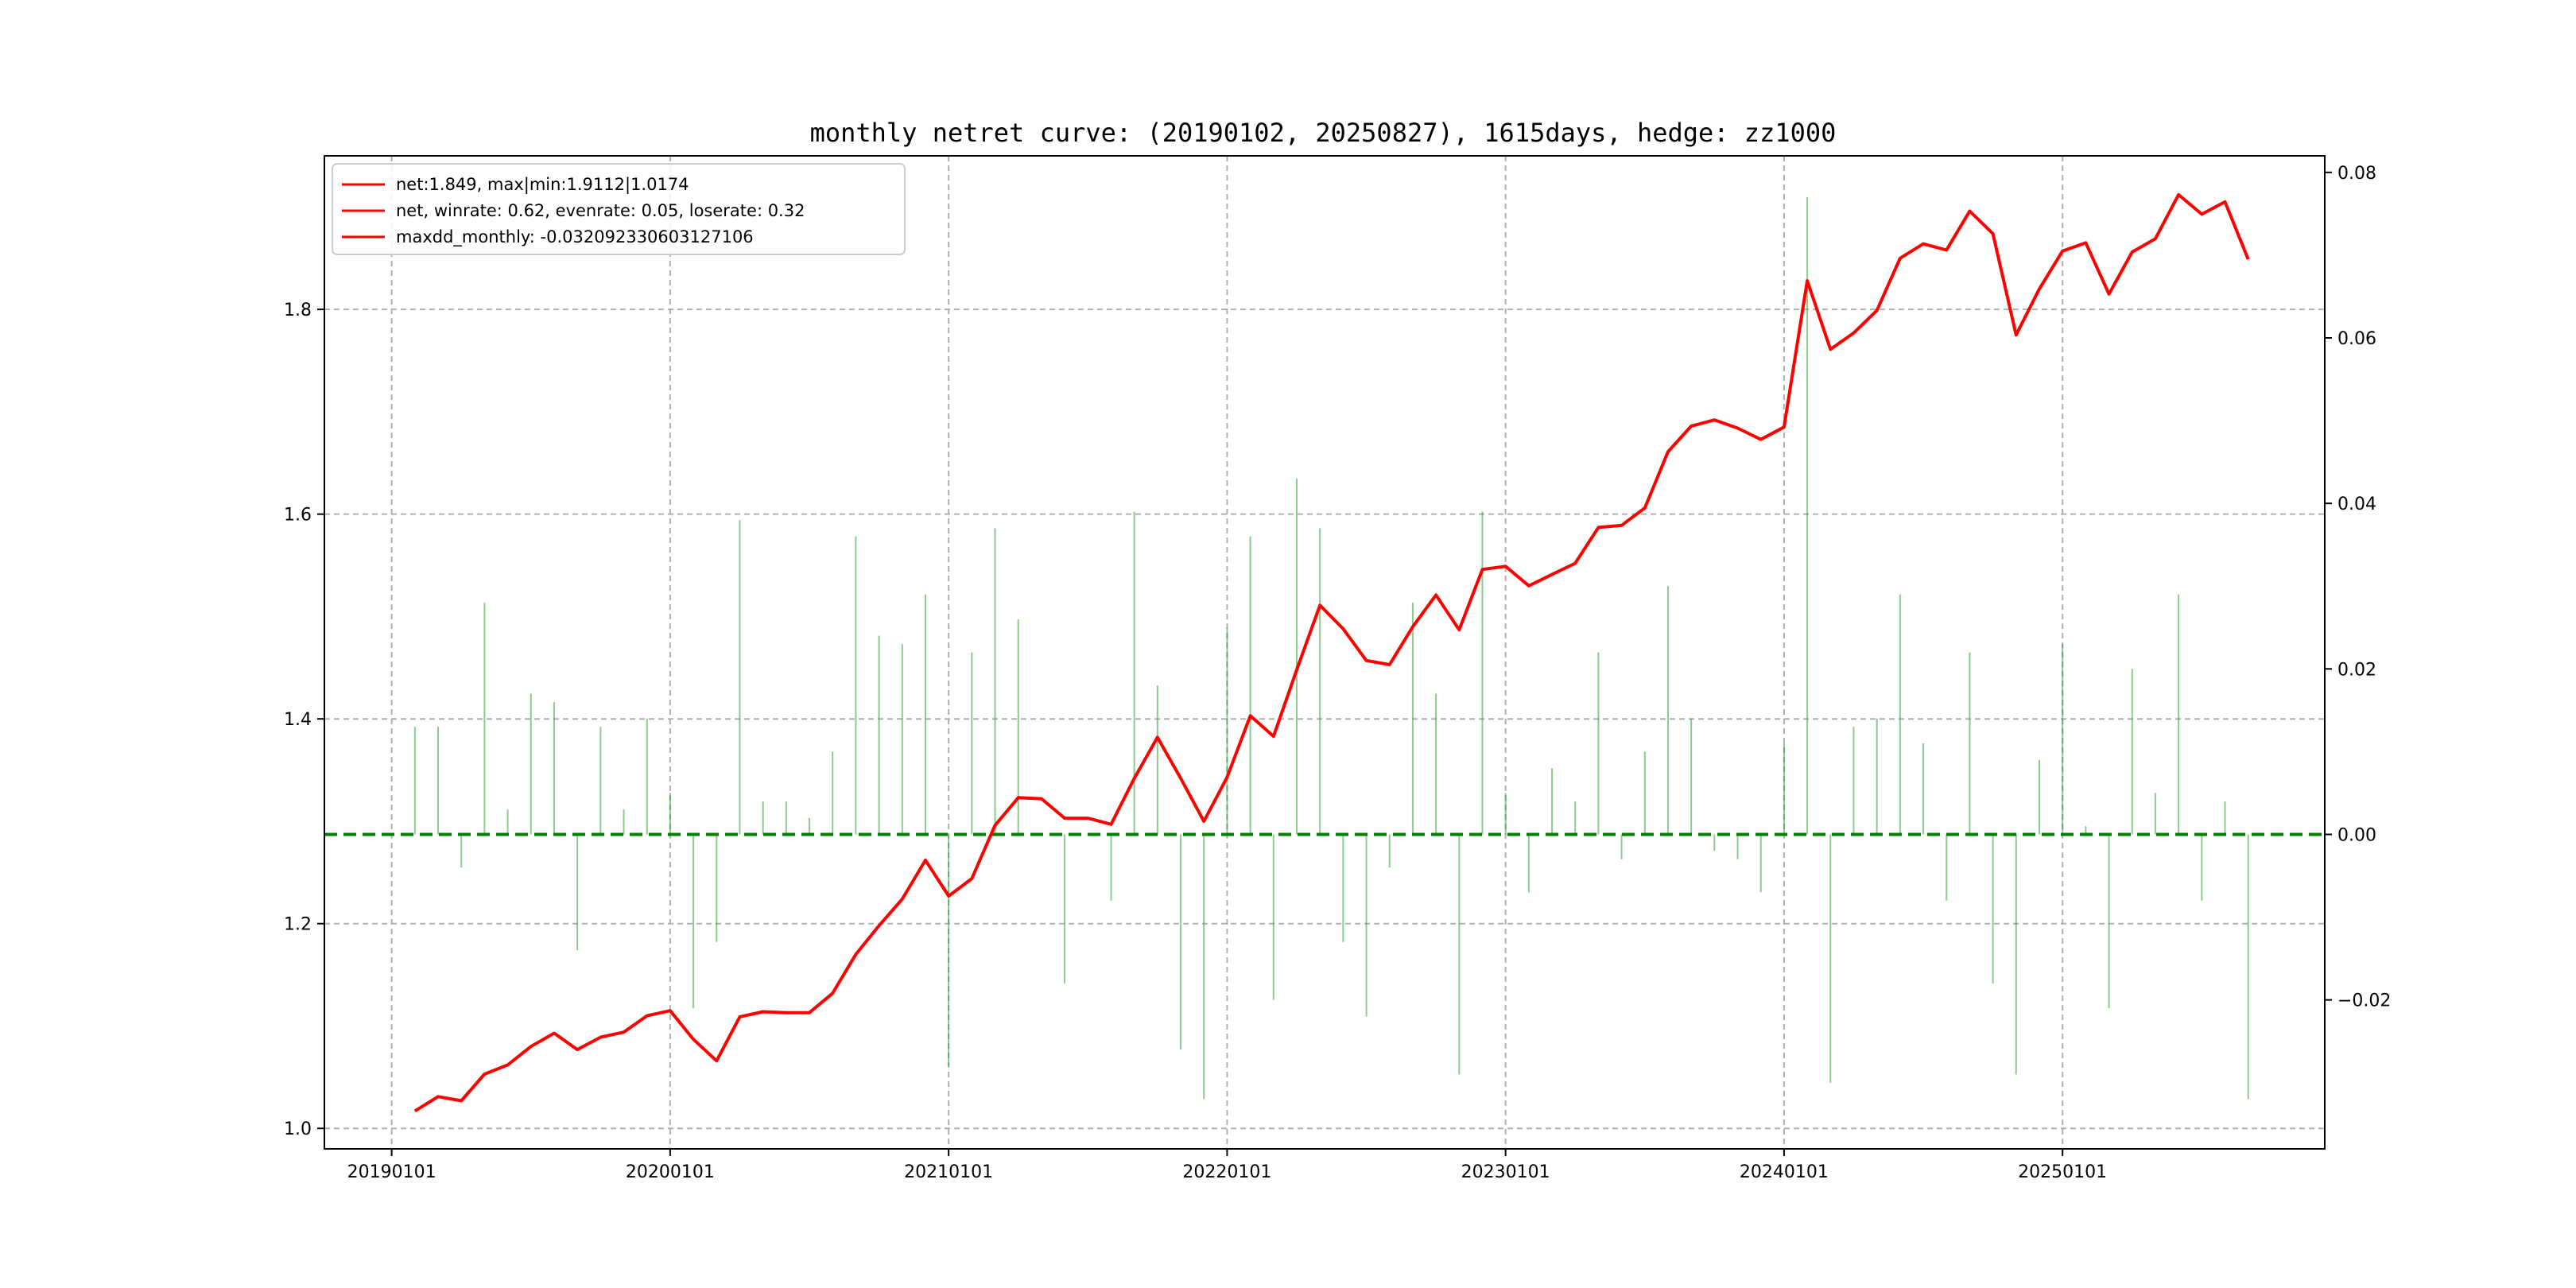  I want to click on right-y-tick-label: 0.02, so click(2356, 670).